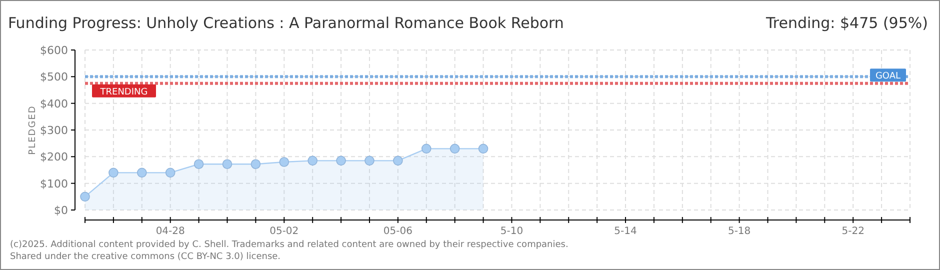  I want to click on x-tick-label: 5-18, so click(739, 231).